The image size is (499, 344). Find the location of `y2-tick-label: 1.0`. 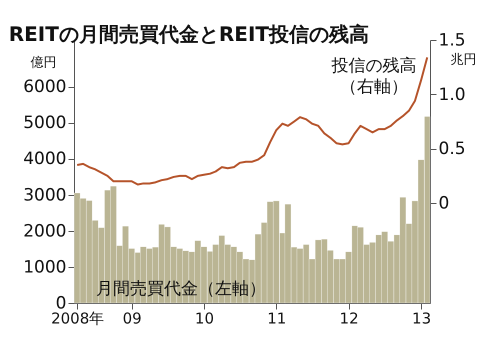

y2-tick-label: 1.0 is located at coordinates (452, 94).